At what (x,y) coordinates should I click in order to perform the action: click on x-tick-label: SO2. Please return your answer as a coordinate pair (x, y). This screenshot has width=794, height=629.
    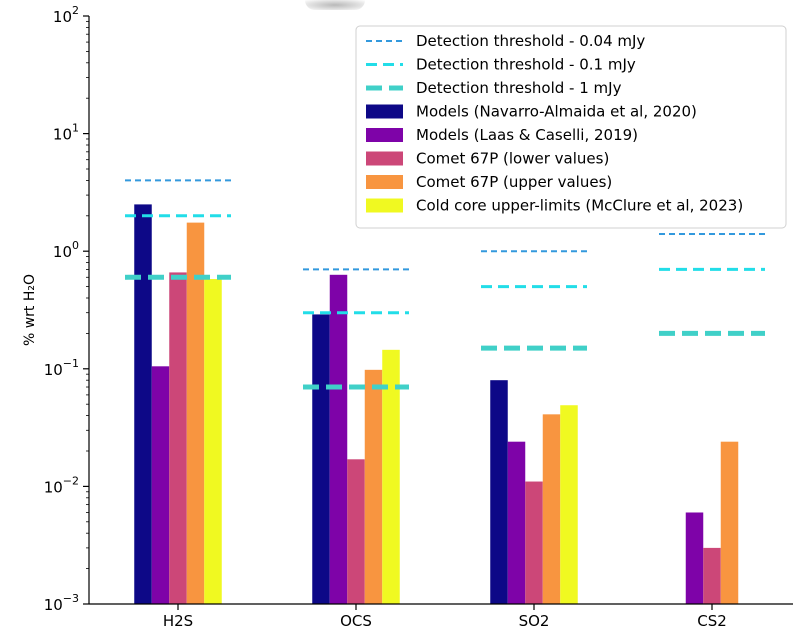
    Looking at the image, I should click on (534, 620).